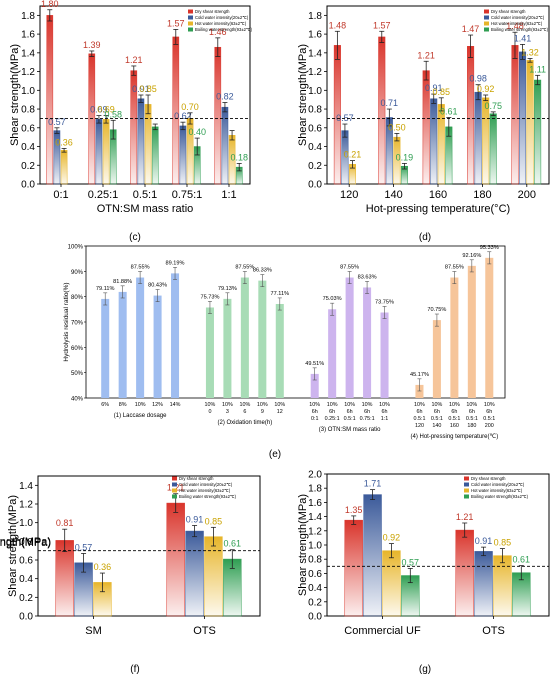 The height and width of the screenshot is (679, 550). I want to click on group-label: (2) Oxidation time(h), so click(245, 423).